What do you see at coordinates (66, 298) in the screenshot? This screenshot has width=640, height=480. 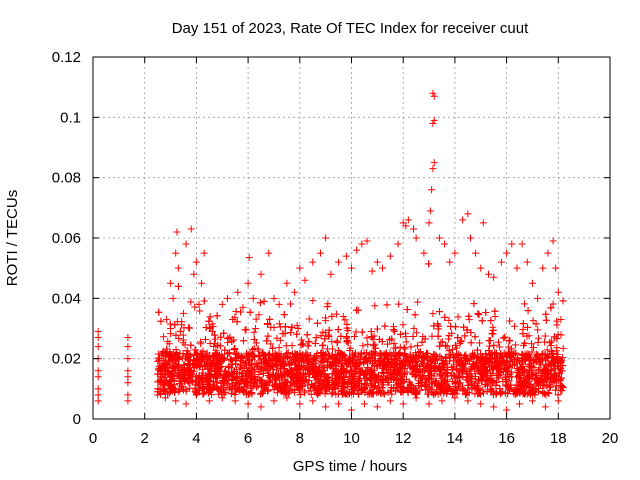 I see `y-tick-label: 0.04` at bounding box center [66, 298].